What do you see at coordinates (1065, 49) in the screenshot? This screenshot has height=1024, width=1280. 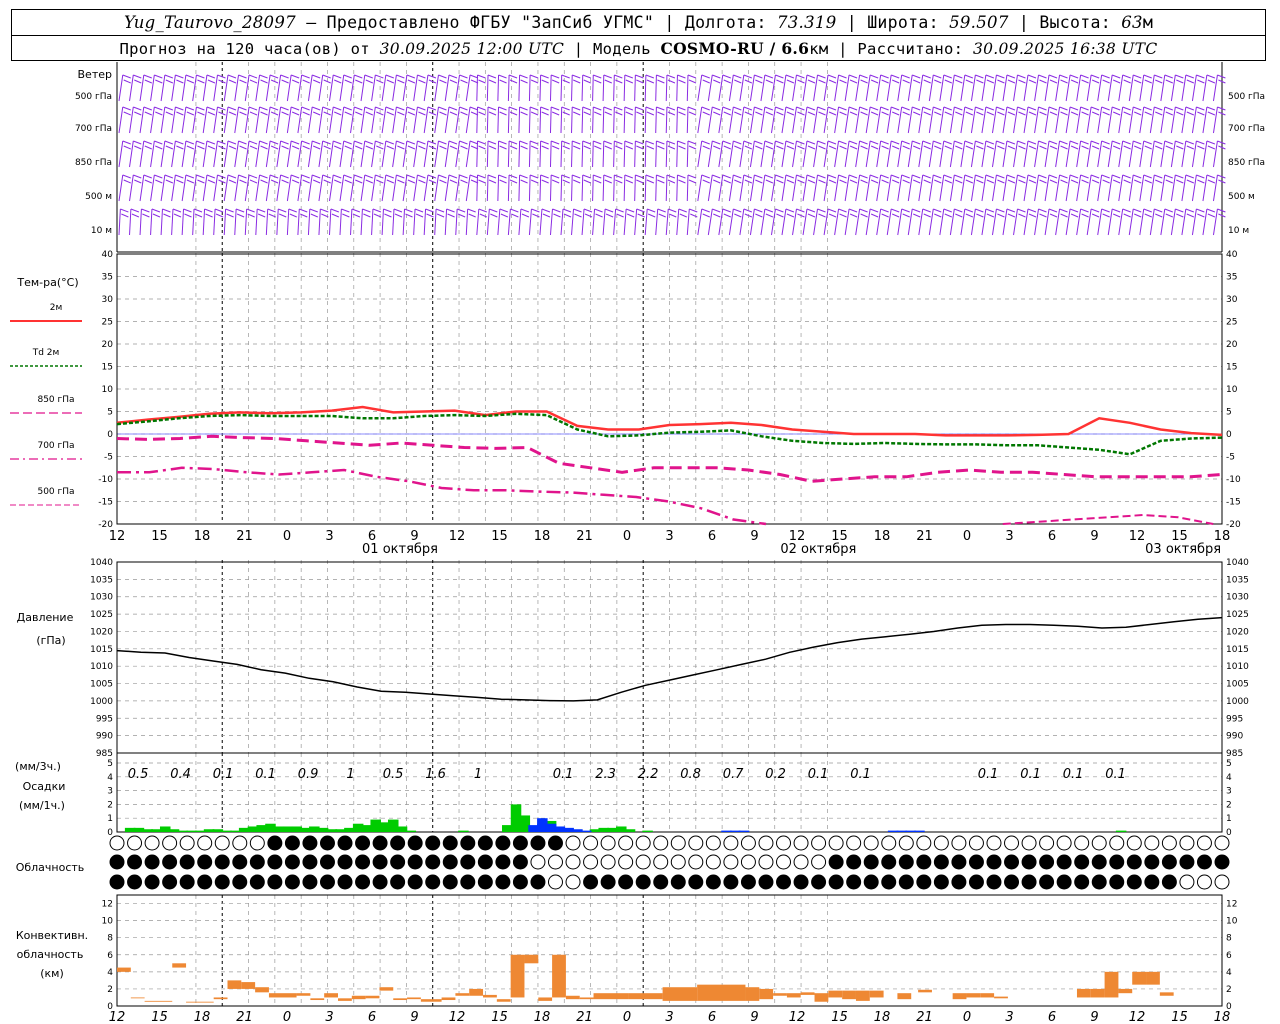 I see `calc-time: 30.09.2025 16:38 UTC` at bounding box center [1065, 49].